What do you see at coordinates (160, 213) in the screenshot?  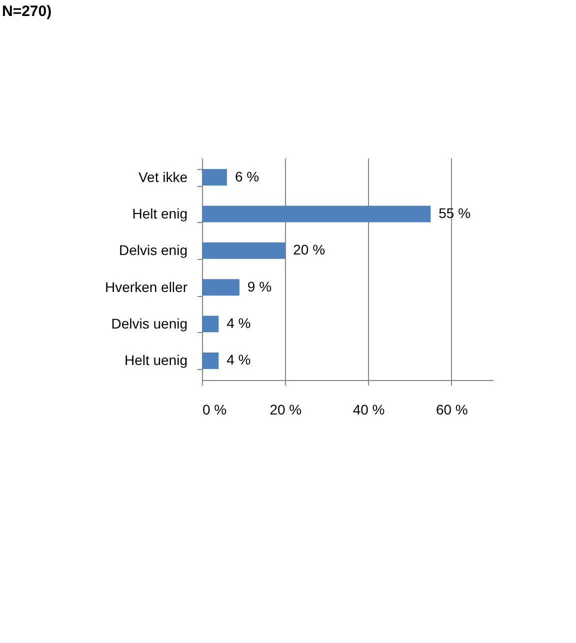 I see `y-tick-label: Helt enig` at bounding box center [160, 213].